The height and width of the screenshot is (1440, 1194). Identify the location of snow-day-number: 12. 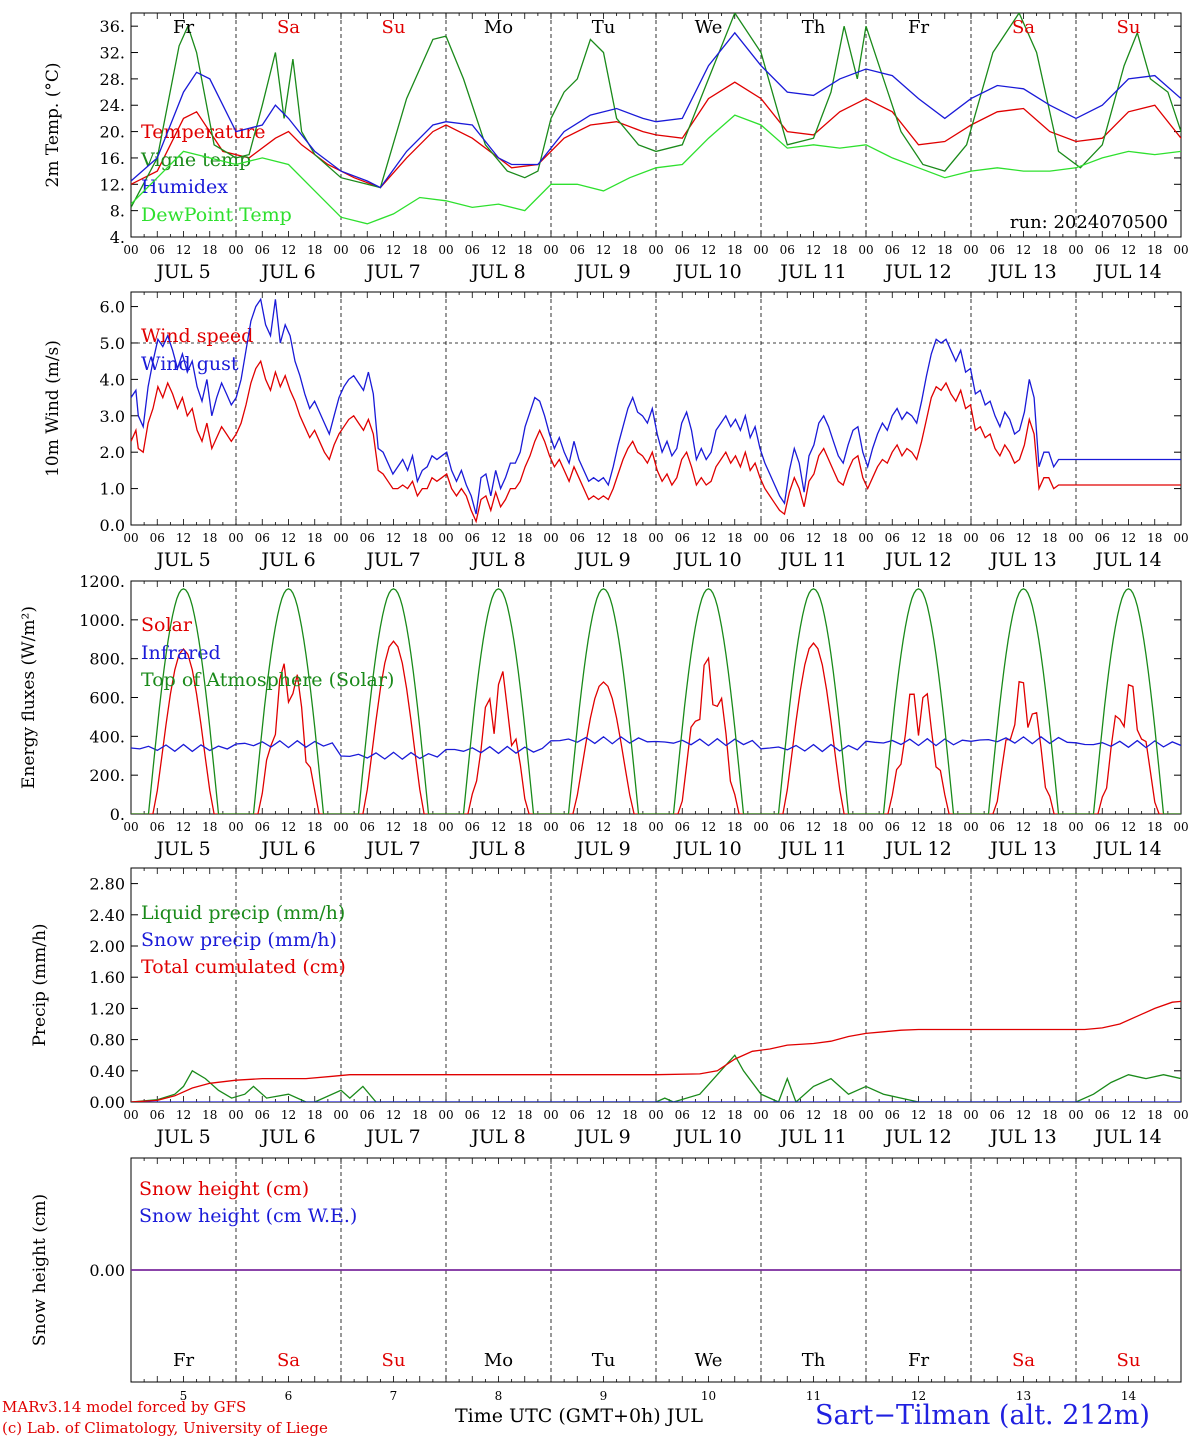
(918, 1396).